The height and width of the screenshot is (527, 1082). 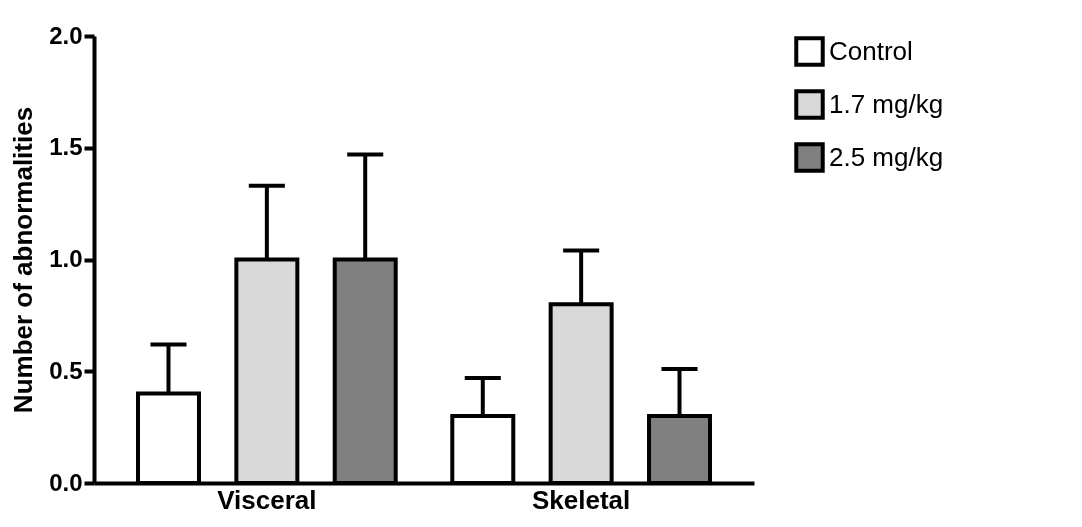 I want to click on y-axis-title: Number of abnormalities, so click(x=23, y=260).